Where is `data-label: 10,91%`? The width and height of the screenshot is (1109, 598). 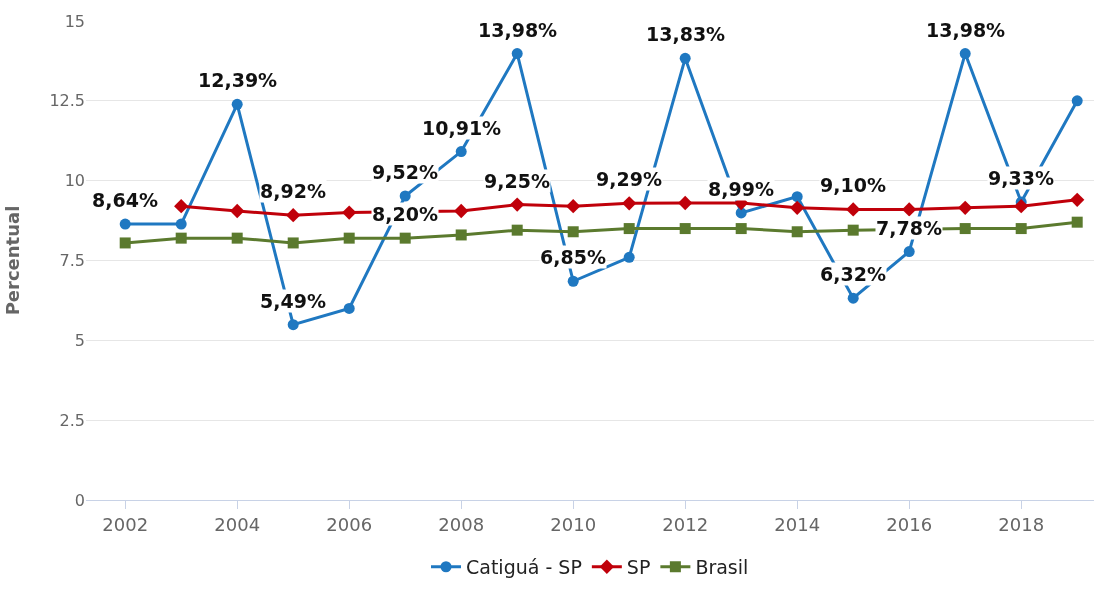 data-label: 10,91% is located at coordinates (462, 128).